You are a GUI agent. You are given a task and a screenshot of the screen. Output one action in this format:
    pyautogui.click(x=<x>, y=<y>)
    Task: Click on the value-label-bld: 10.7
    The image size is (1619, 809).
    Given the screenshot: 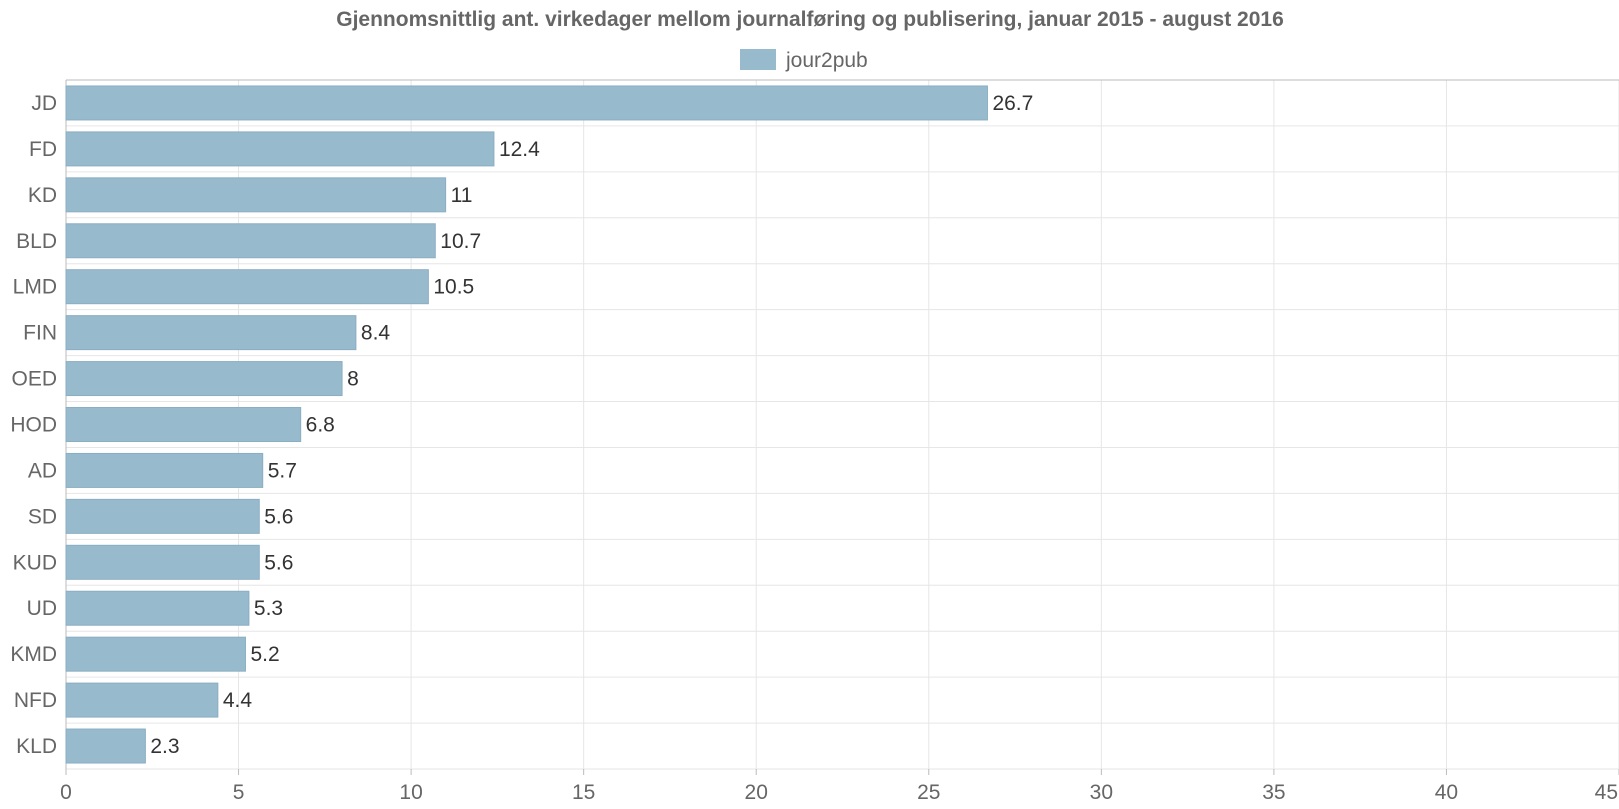 What is the action you would take?
    pyautogui.click(x=460, y=241)
    